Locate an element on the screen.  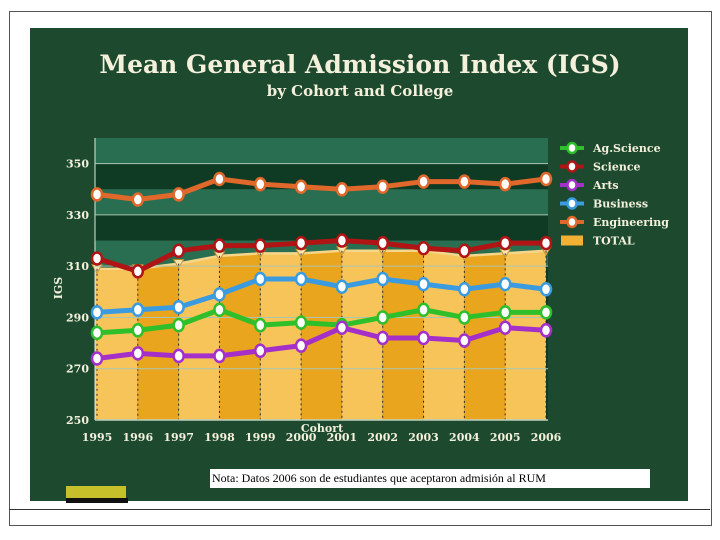
x-tick-label: 1995 is located at coordinates (97, 437).